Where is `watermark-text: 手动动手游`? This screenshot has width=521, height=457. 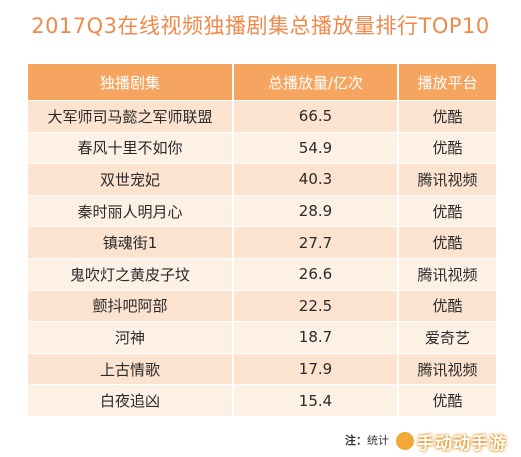
watermark-text: 手动动手游 is located at coordinates (462, 443).